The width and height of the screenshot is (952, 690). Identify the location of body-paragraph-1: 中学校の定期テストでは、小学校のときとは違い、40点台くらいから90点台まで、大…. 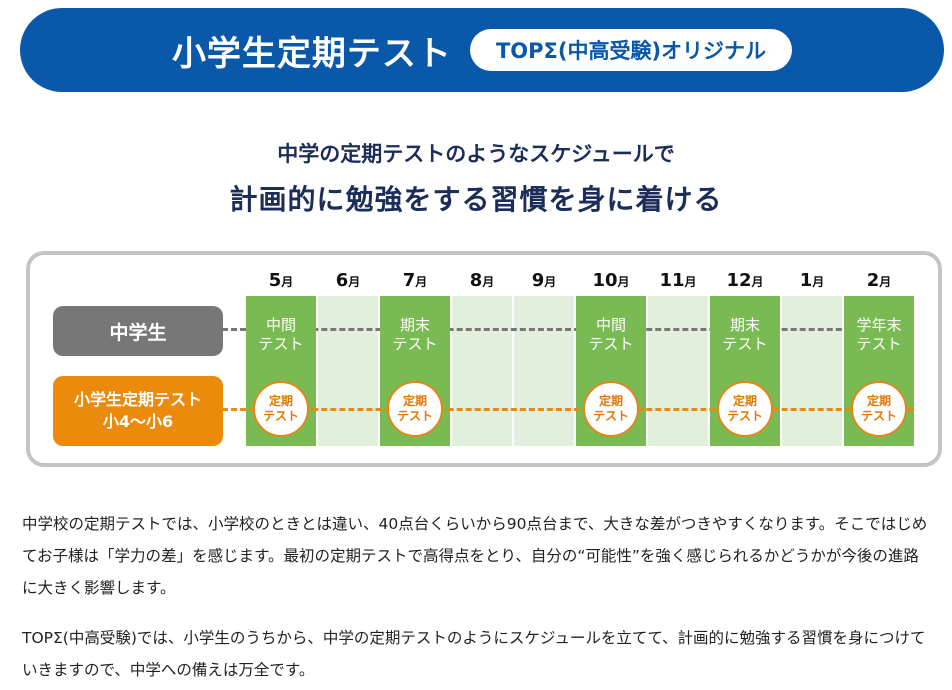
(475, 556).